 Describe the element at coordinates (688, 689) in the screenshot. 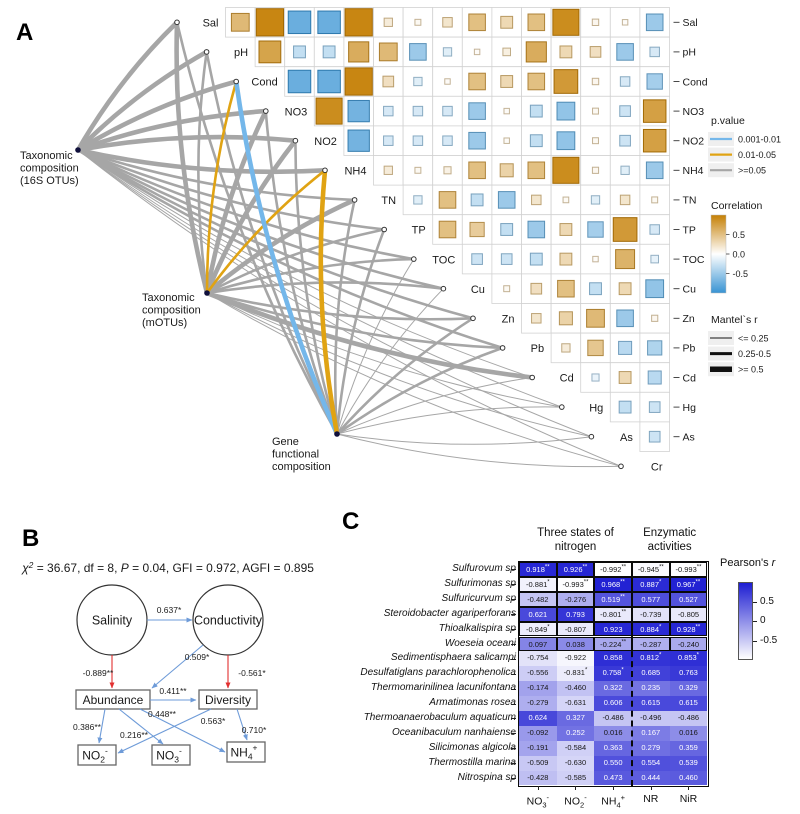

I see `heatmap-cell: 0.329` at that location.